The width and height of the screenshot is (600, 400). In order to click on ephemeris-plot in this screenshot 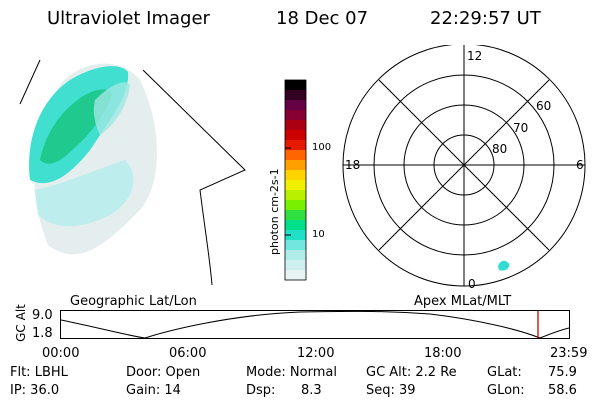, I will do `click(315, 324)`.